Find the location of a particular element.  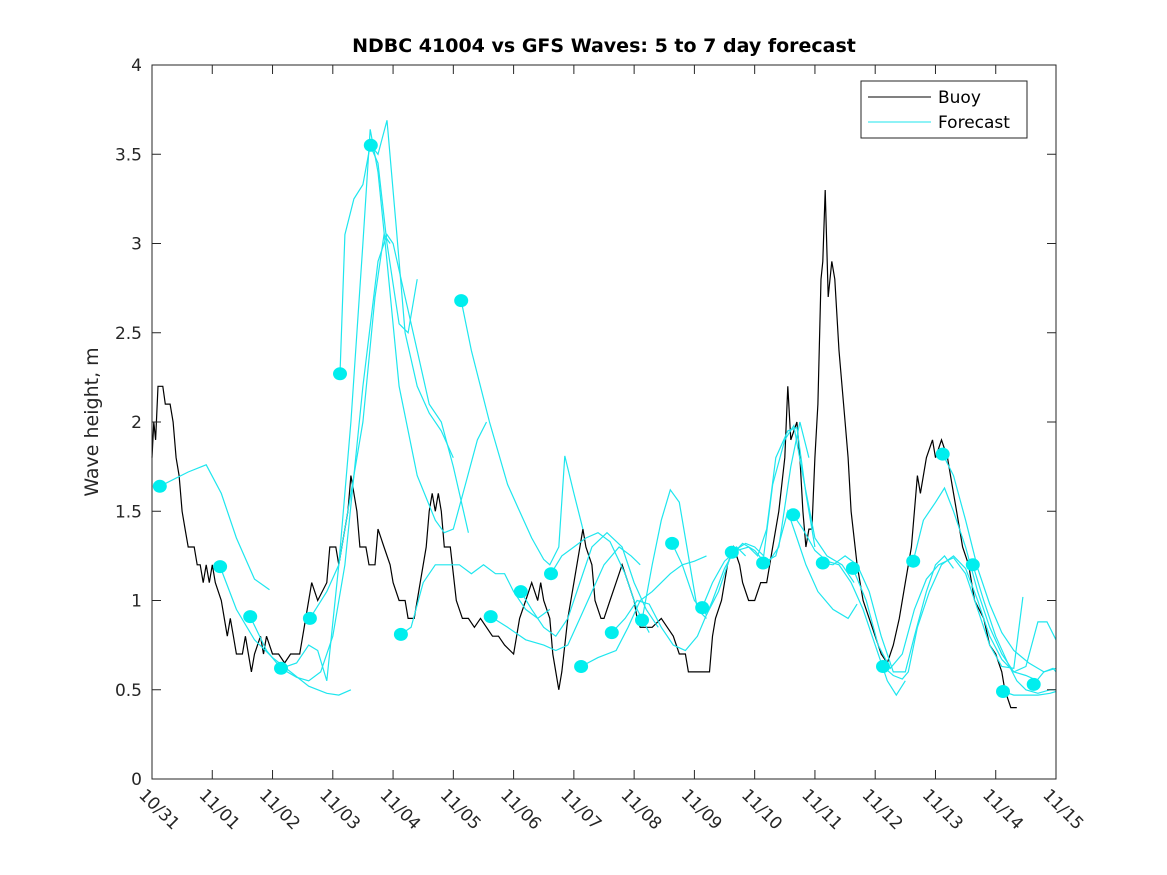

y-axis-label: Wave height, m is located at coordinates (92, 421).